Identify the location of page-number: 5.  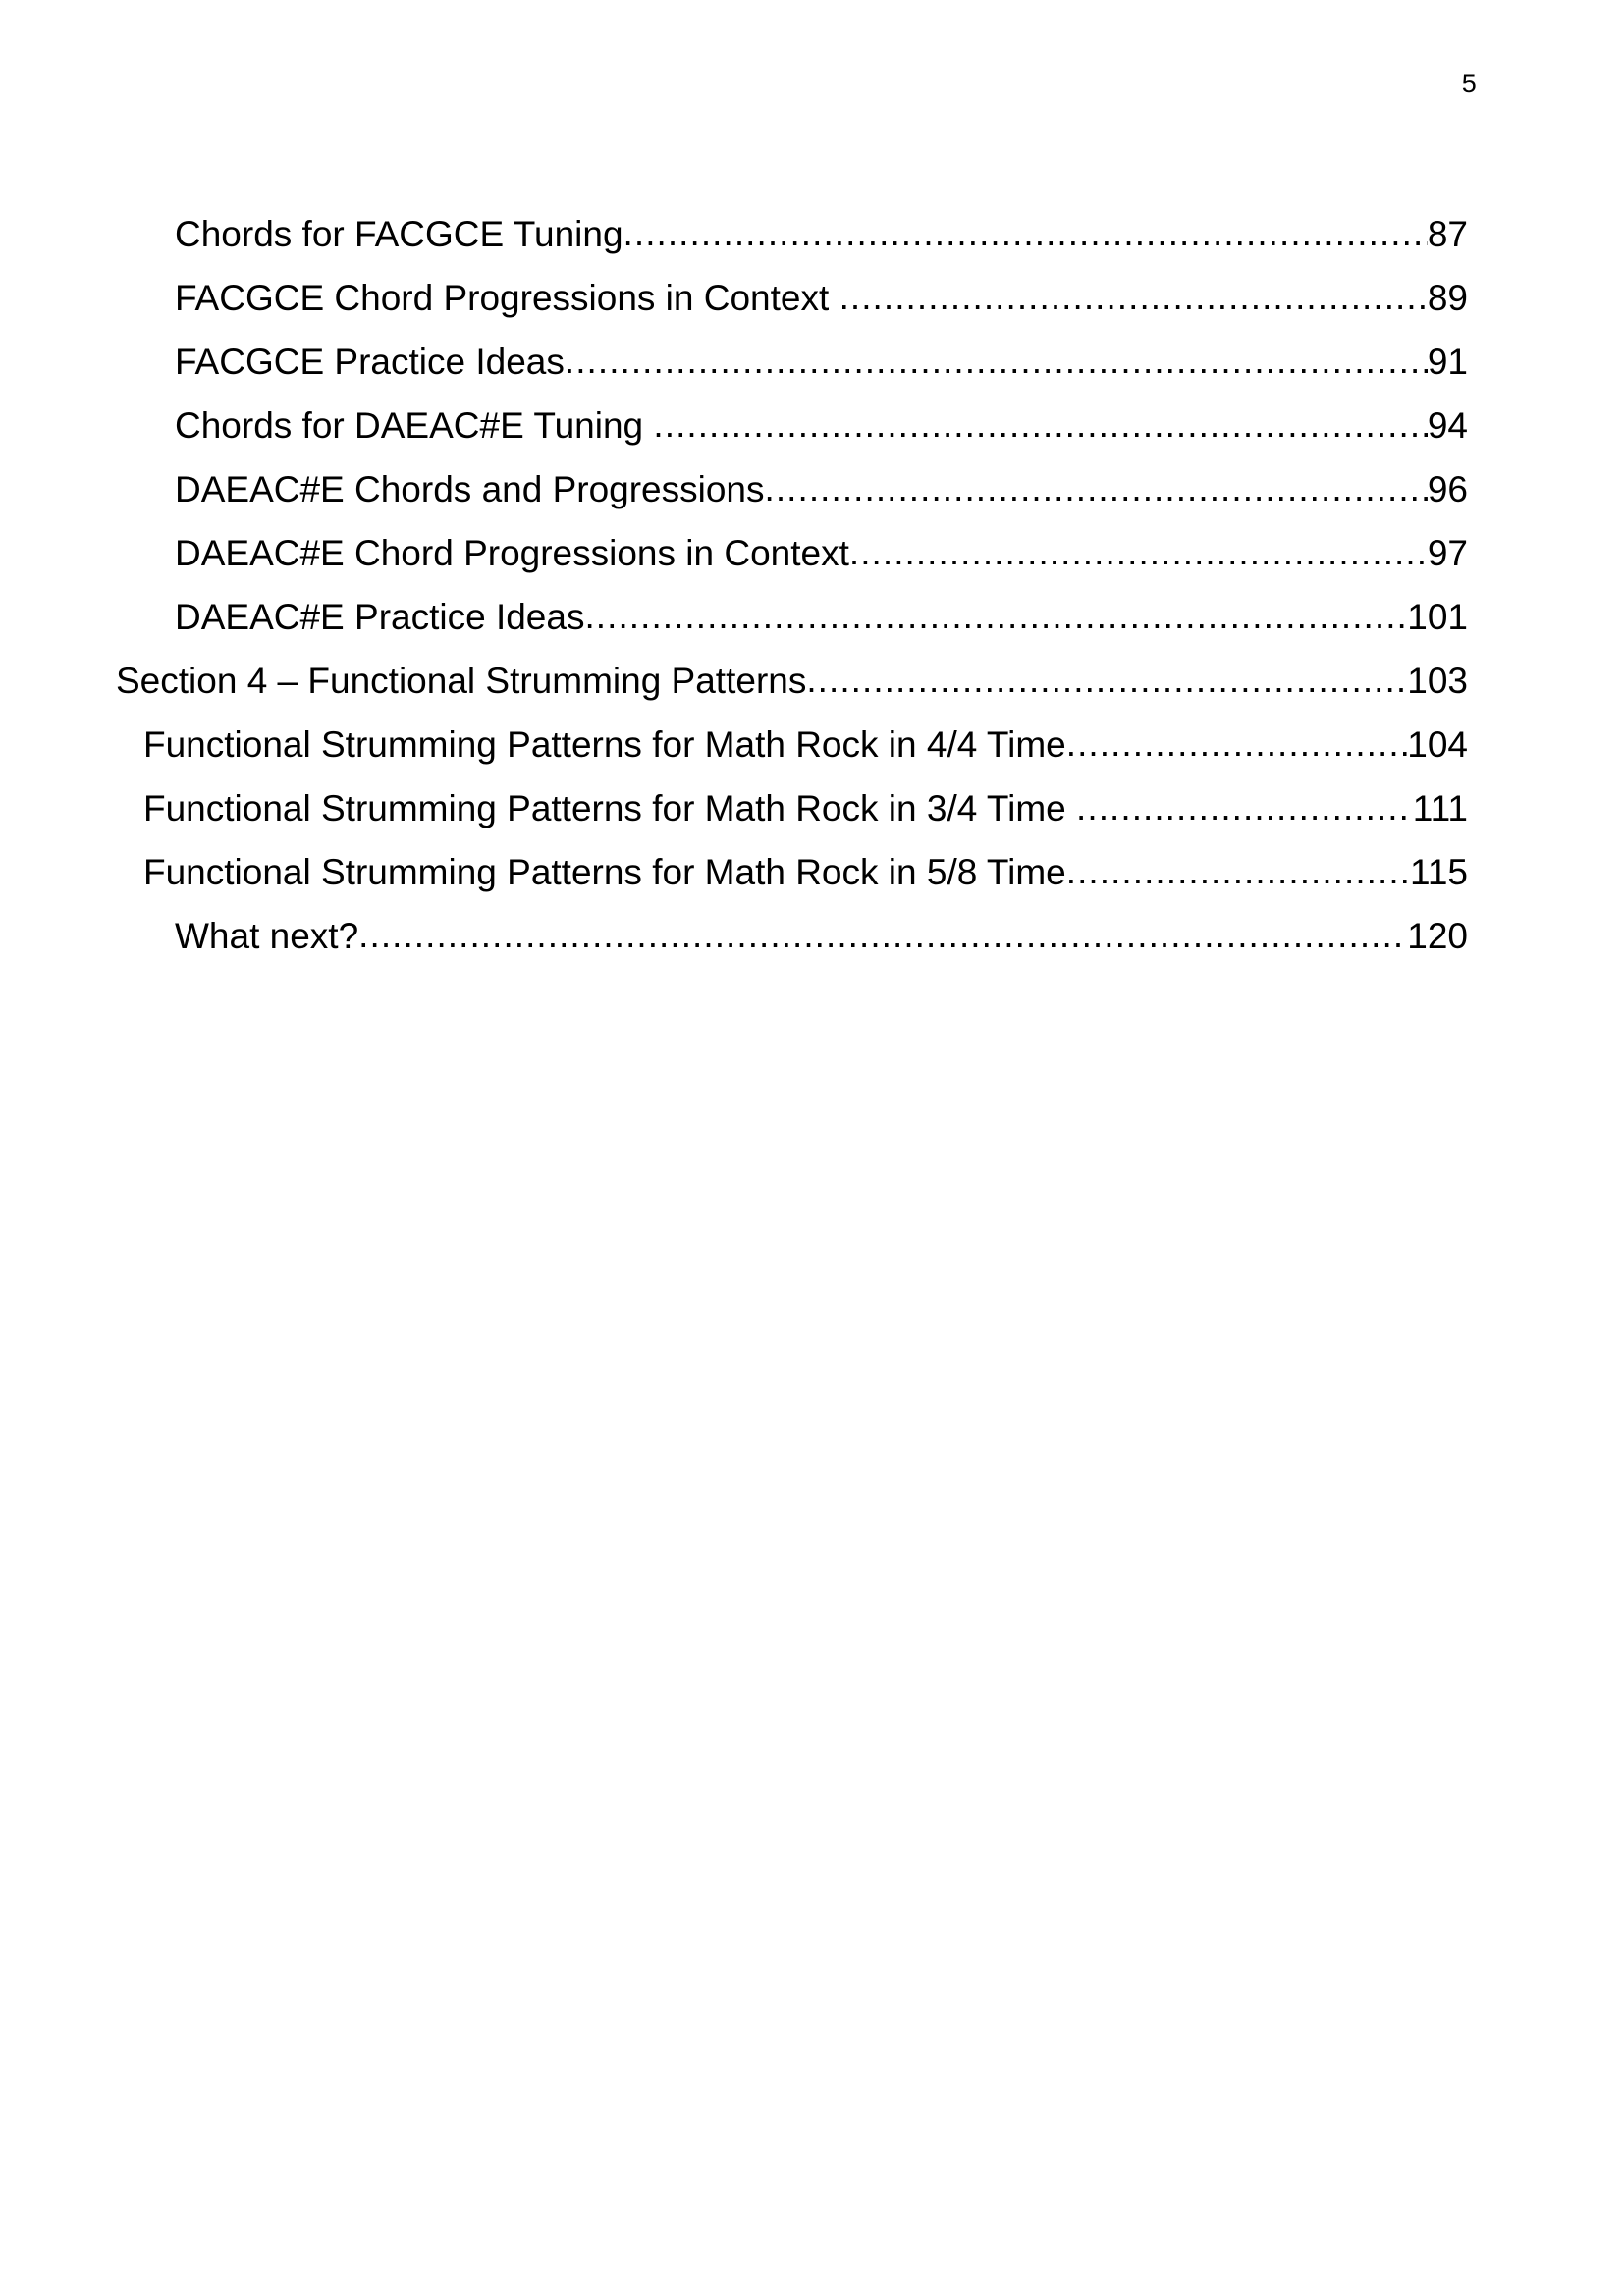
(1469, 83).